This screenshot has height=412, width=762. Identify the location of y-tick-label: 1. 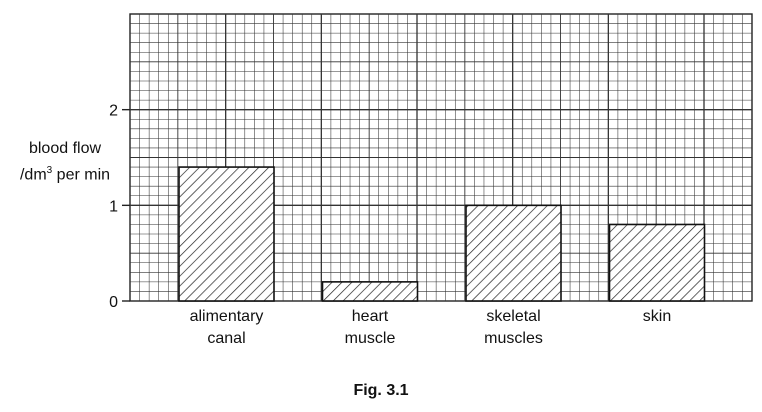
(113, 206).